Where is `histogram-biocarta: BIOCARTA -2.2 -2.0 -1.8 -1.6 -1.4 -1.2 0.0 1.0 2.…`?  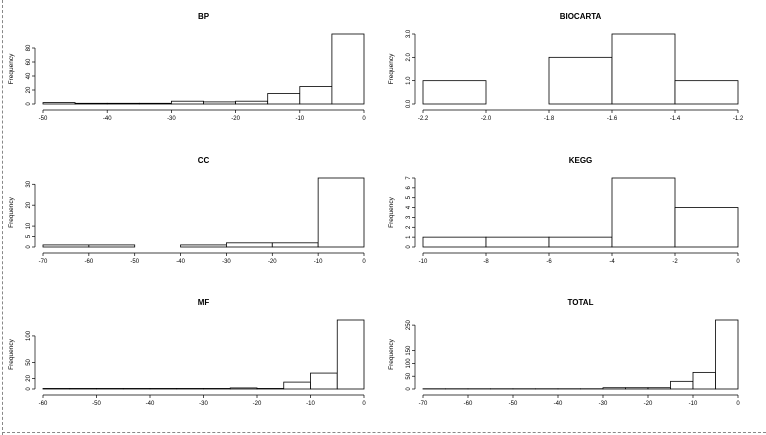
histogram-biocarta: BIOCARTA -2.2 -2.0 -1.8 -1.6 -1.4 -1.2 0.0 1.0 2.… is located at coordinates (566, 67).